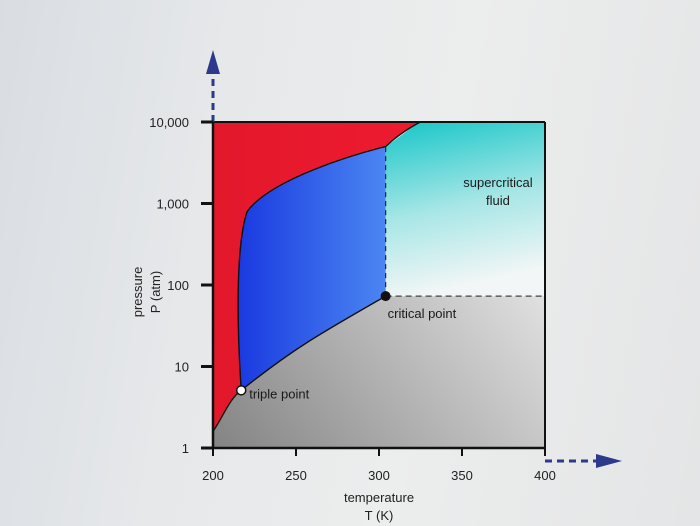  Describe the element at coordinates (213, 62) in the screenshot. I see `y-axis-arrow-icon` at that location.